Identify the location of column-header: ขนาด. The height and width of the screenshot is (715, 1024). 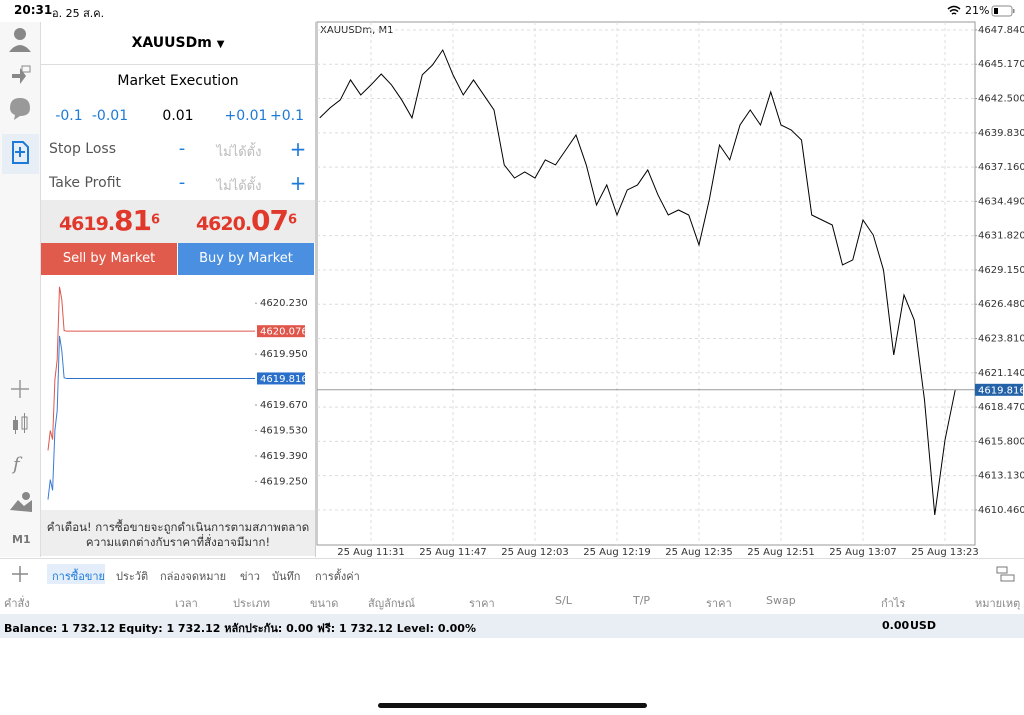
(324, 603).